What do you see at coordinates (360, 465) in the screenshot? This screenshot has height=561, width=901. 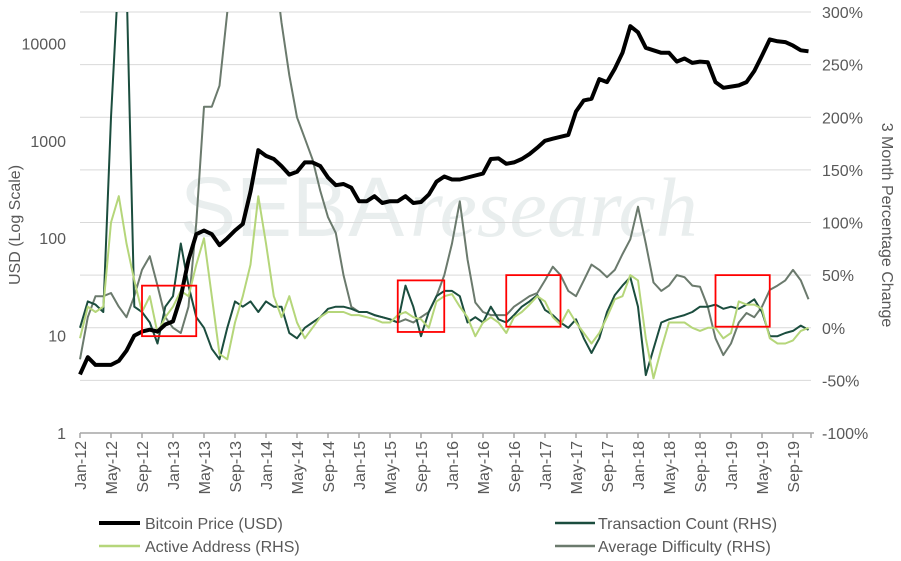 I see `x-tick-label: Jan-15` at bounding box center [360, 465].